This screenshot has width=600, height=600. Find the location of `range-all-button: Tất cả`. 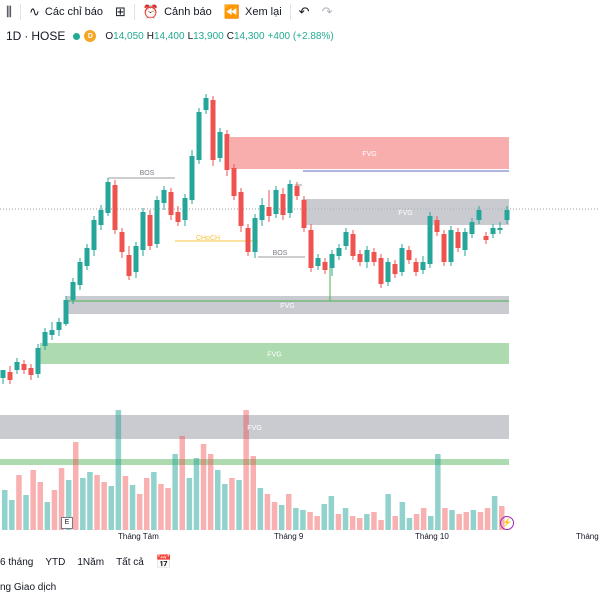

range-all-button: Tất cả is located at coordinates (130, 562).